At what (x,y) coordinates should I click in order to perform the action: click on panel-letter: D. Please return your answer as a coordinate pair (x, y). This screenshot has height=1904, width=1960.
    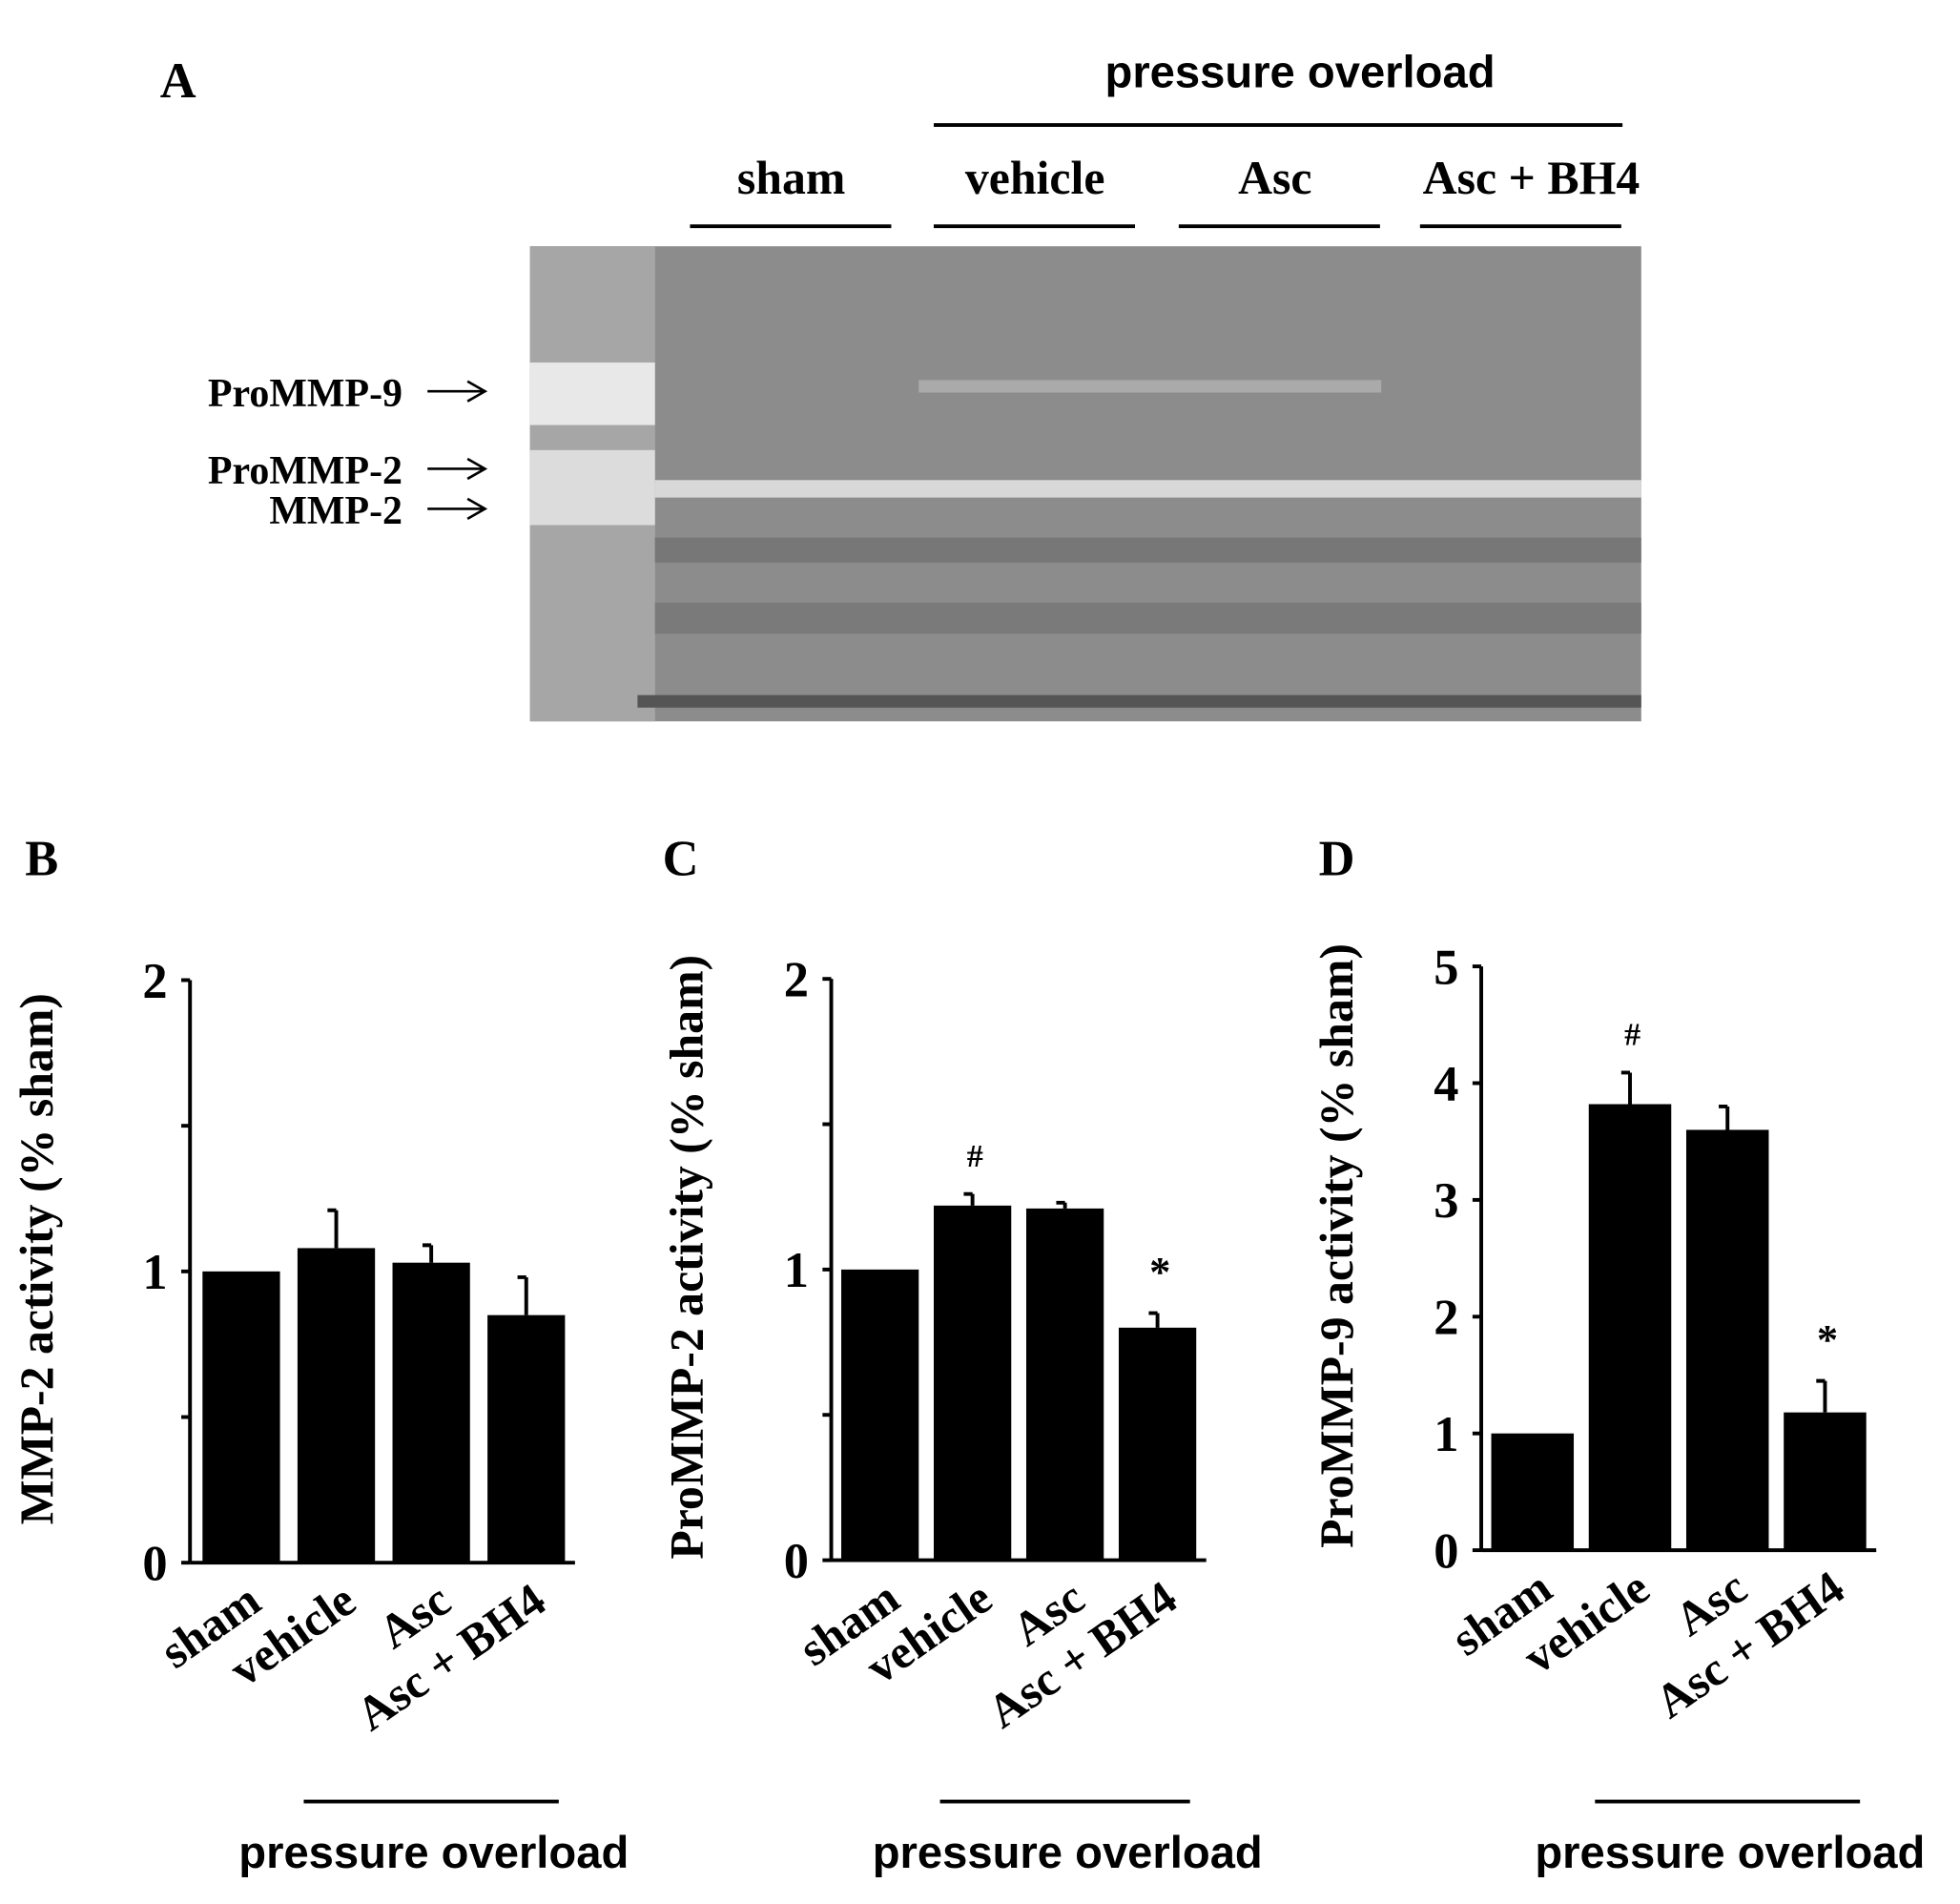
    Looking at the image, I should click on (1337, 858).